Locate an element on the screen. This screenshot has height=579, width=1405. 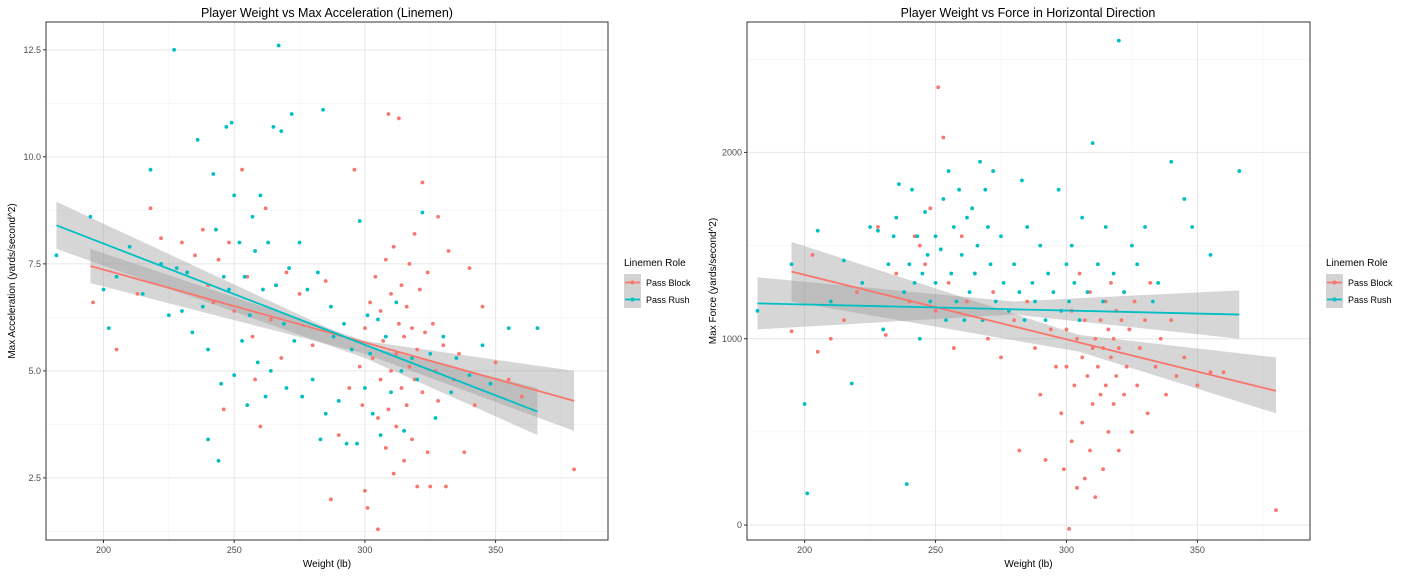
x-tick-label: 250 is located at coordinates (935, 550).